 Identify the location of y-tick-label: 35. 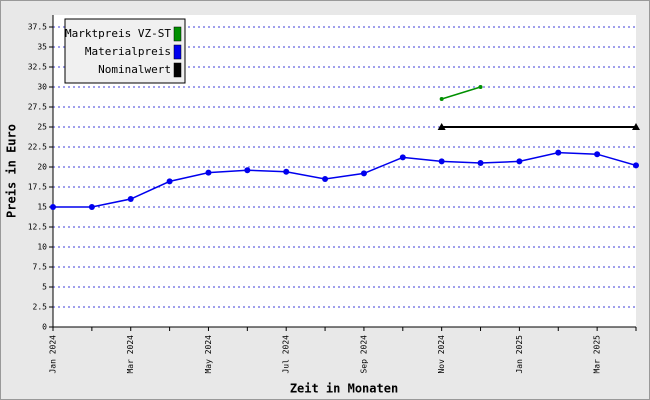
(42, 47).